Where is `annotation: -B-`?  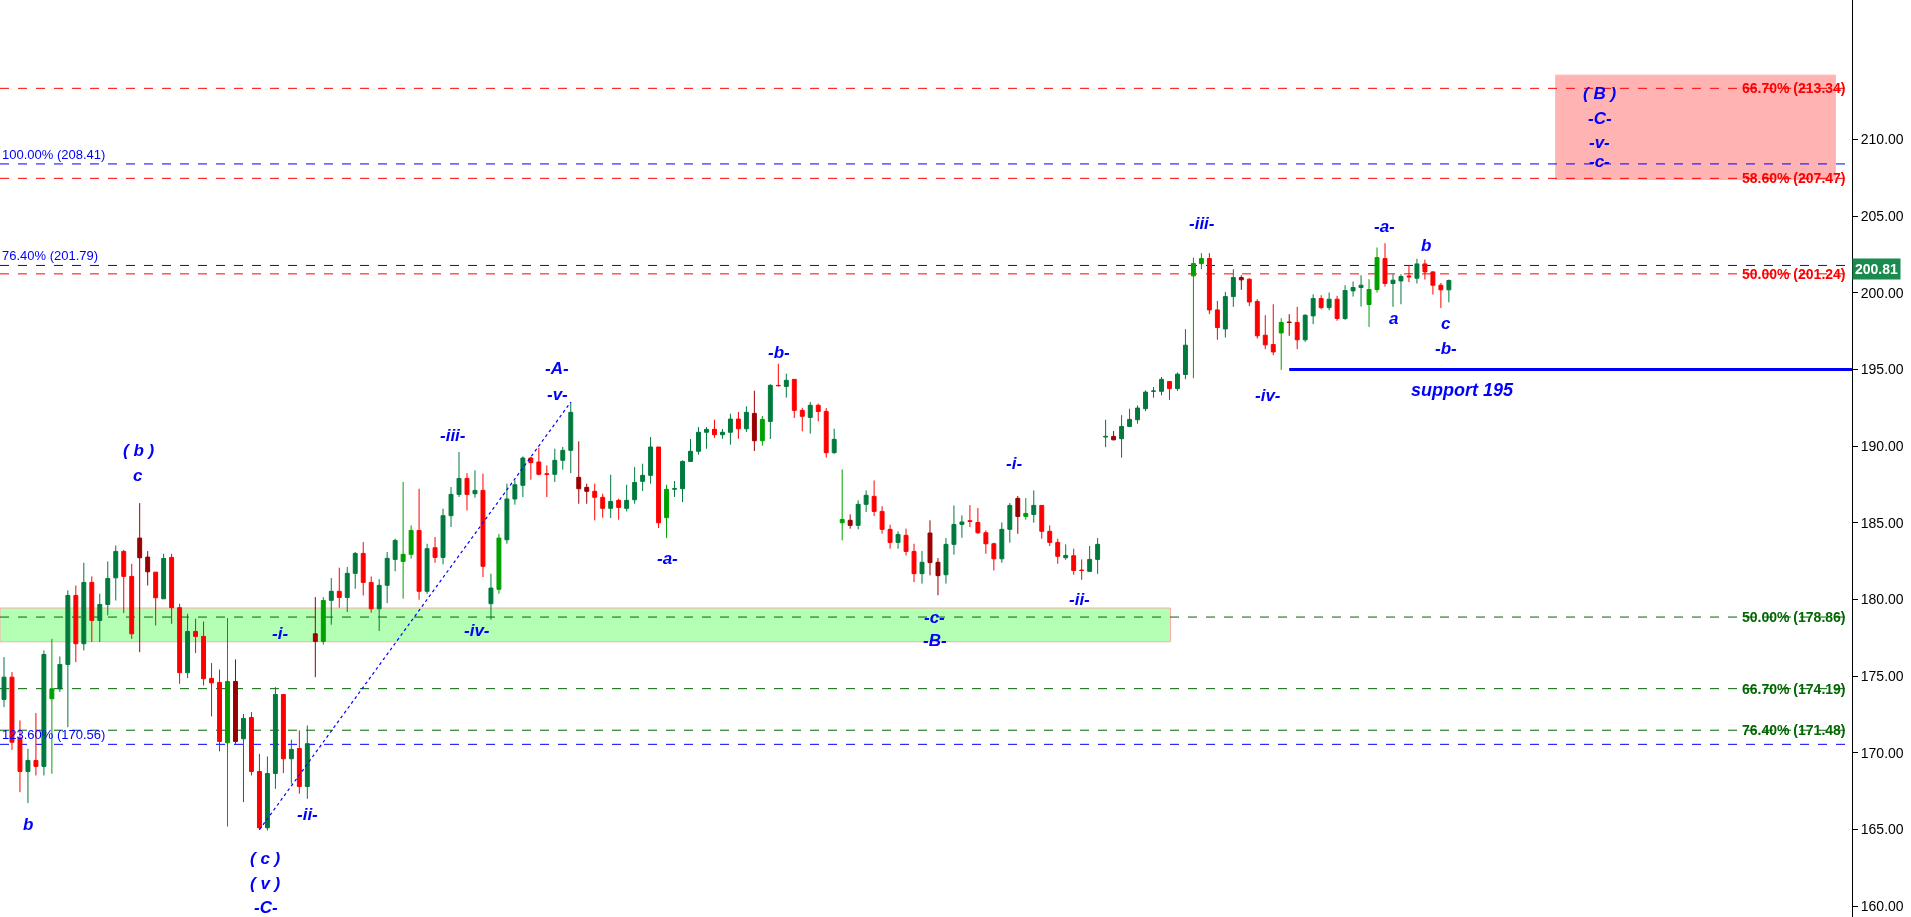
annotation: -B- is located at coordinates (935, 640).